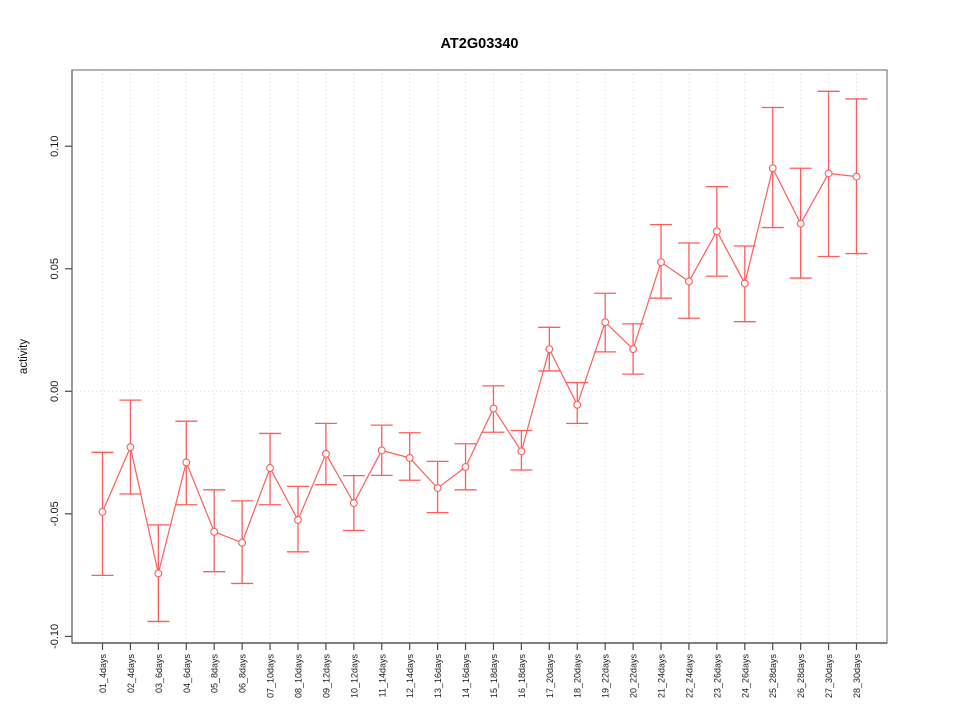 The image size is (960, 720). Describe the element at coordinates (55, 146) in the screenshot. I see `y-tick-label: 0.10` at that location.